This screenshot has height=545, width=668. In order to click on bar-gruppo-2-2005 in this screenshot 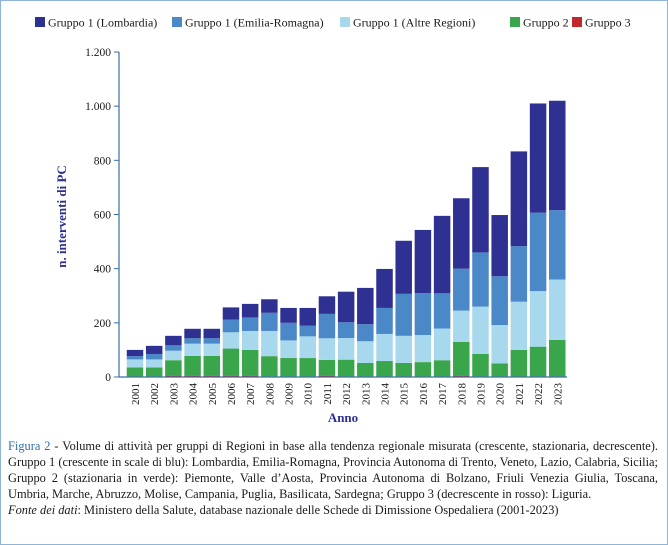, I will do `click(212, 365)`.